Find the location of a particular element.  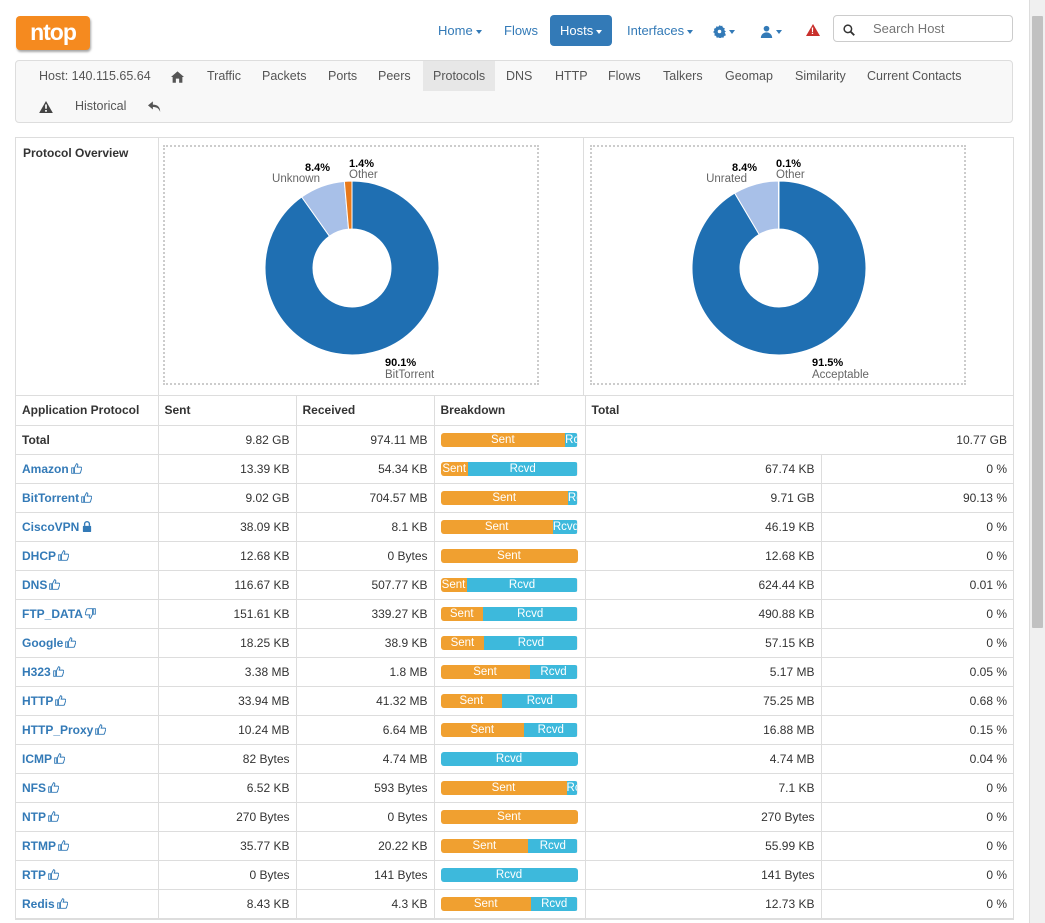

protocol-link: ICMP is located at coordinates (37, 758).